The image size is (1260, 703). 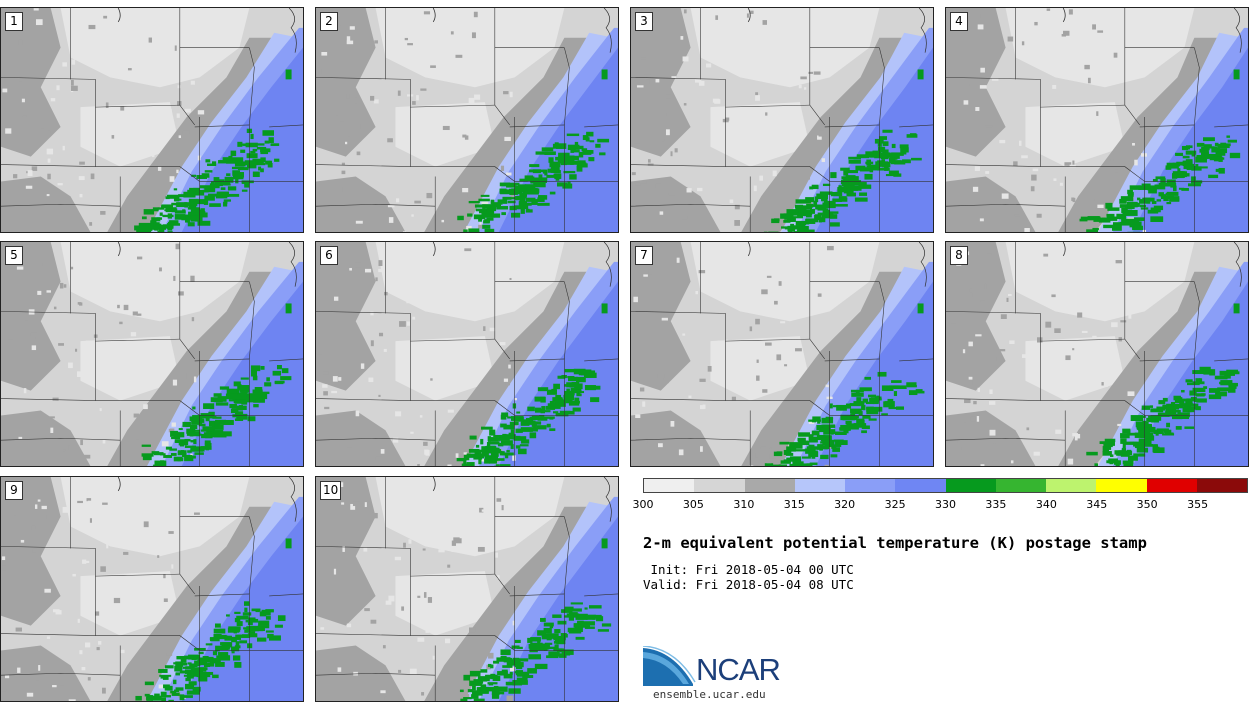 What do you see at coordinates (895, 504) in the screenshot?
I see `colorbar-tick-label: 325` at bounding box center [895, 504].